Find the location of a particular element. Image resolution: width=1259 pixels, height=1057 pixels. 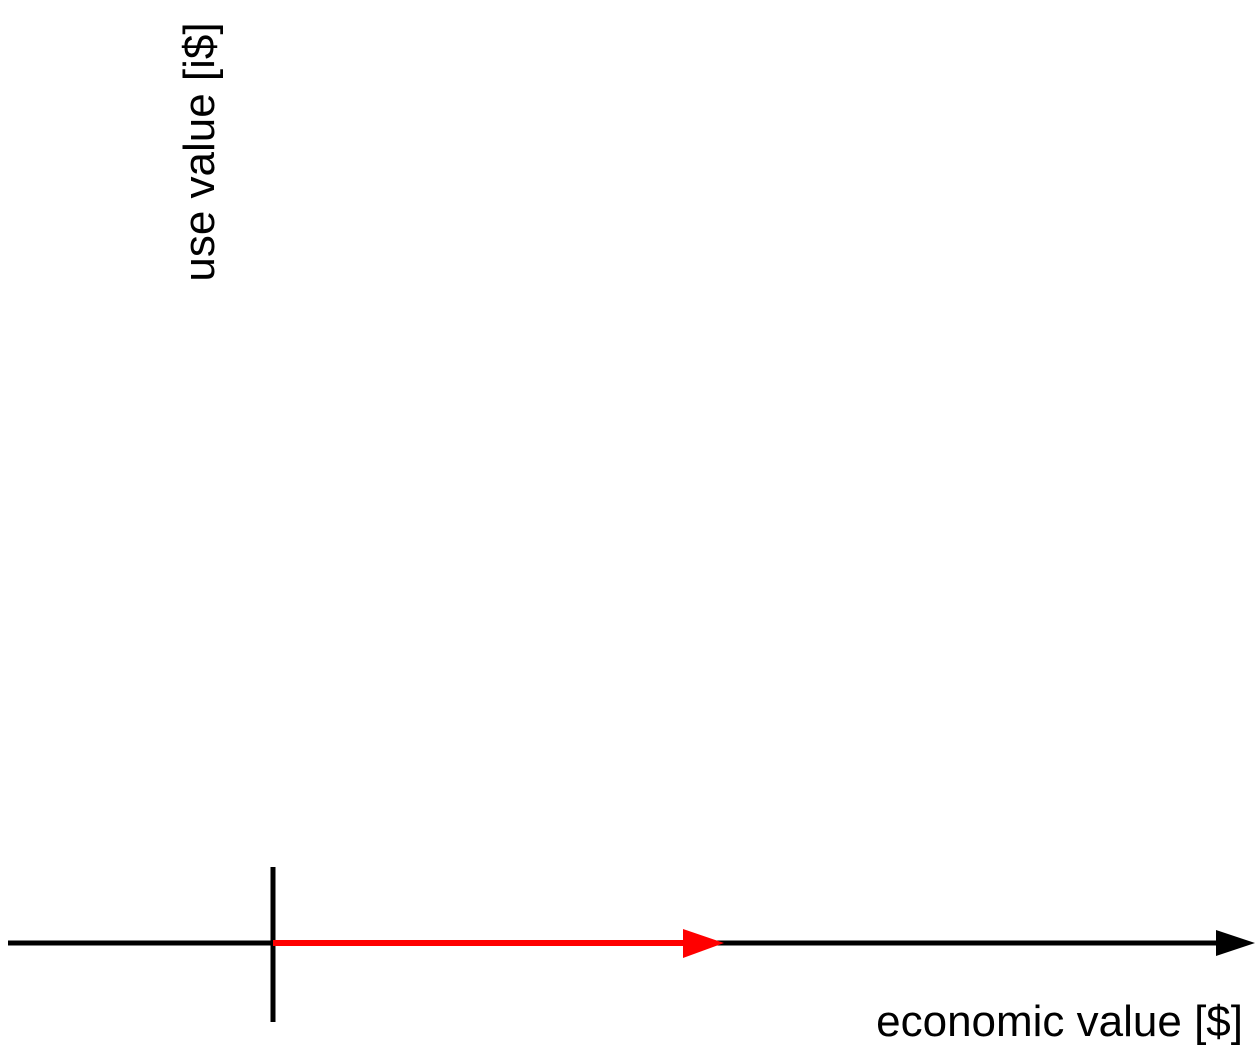

y-axis-label: use value [i$] is located at coordinates (199, 151).